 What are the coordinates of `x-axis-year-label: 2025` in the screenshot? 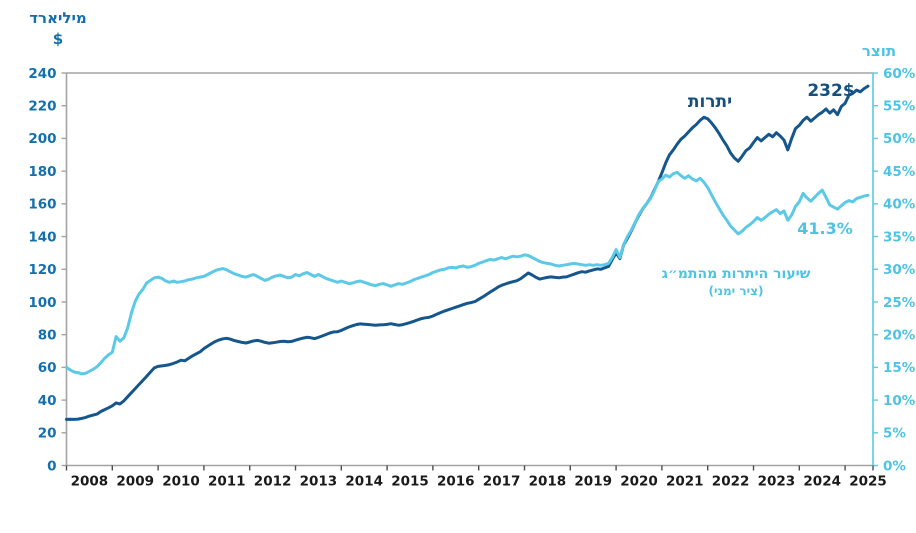 It's located at (868, 482).